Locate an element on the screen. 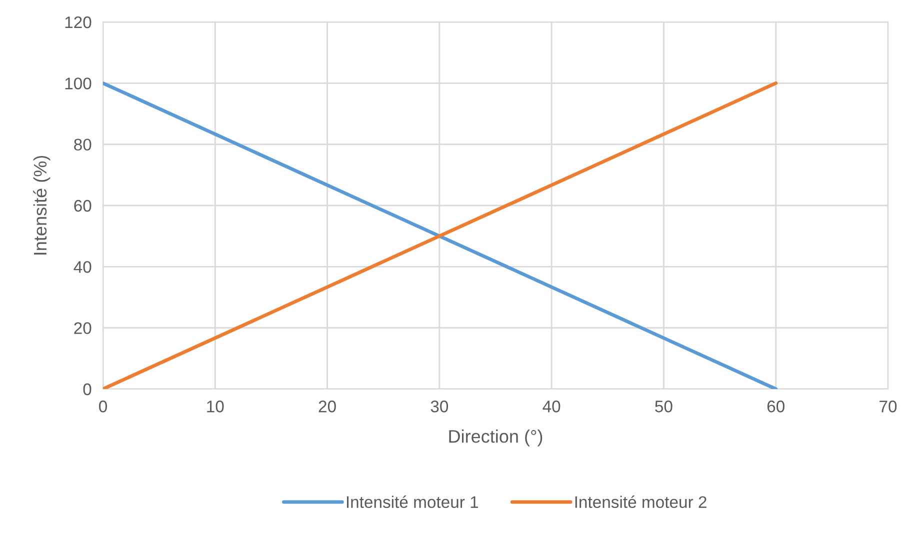 This screenshot has height=540, width=905. legend-label: Intensité moteur 2 is located at coordinates (640, 502).